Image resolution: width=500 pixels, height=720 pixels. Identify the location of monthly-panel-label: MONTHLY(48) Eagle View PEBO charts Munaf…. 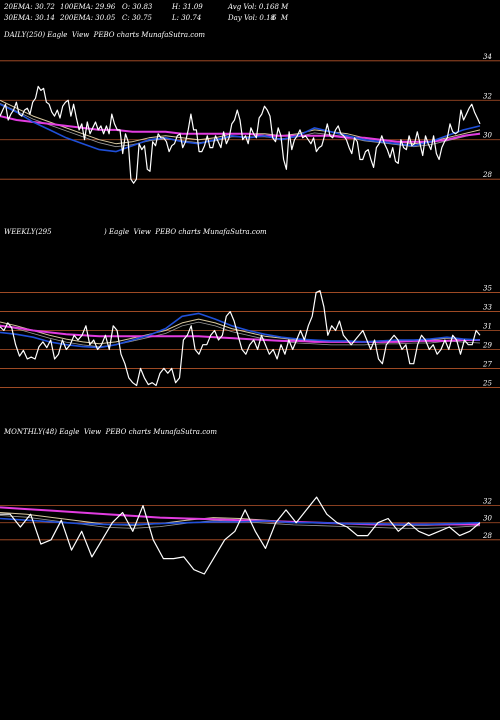
(110, 432).